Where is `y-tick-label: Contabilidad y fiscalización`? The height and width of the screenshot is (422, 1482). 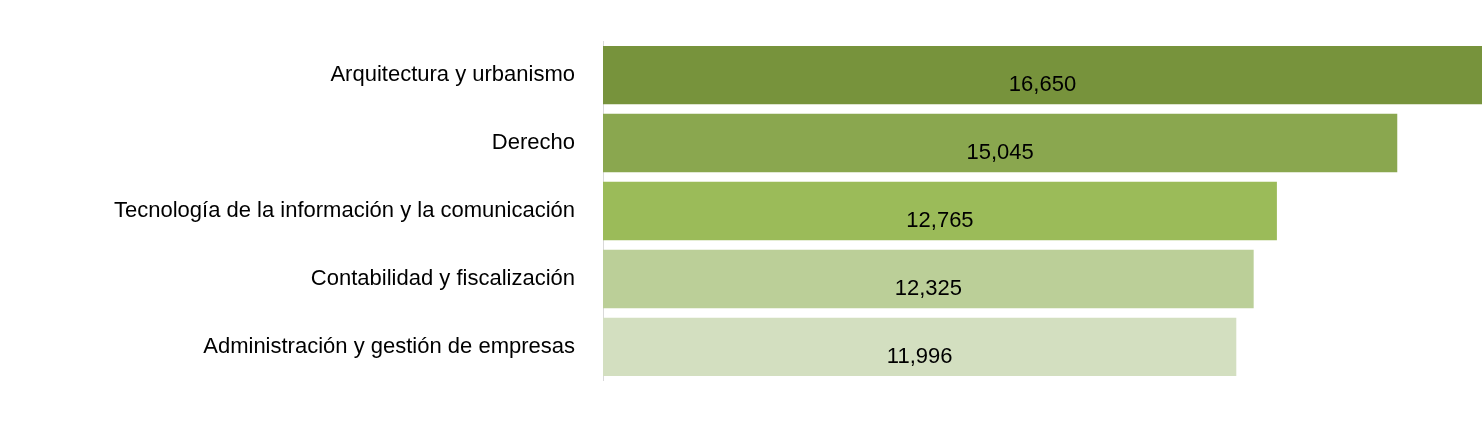
y-tick-label: Contabilidad y fiscalización is located at coordinates (442, 277).